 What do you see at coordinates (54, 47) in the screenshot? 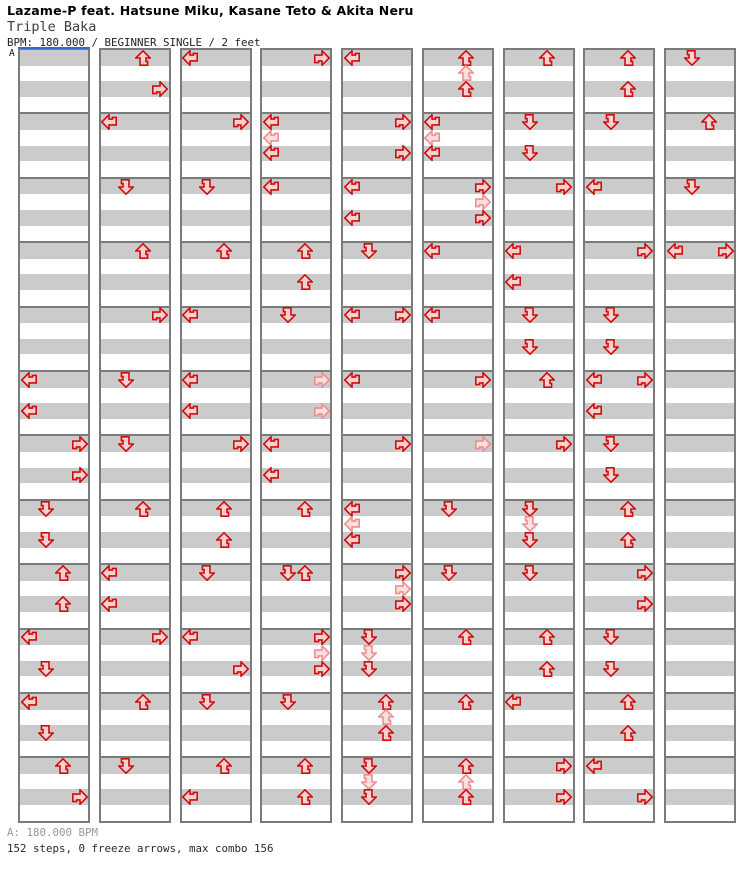
I see `section-a-line` at bounding box center [54, 47].